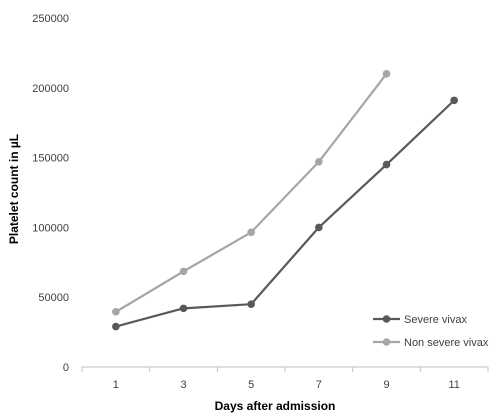 The image size is (495, 414). I want to click on y-axis-title: Platelet count in µL, so click(14, 189).